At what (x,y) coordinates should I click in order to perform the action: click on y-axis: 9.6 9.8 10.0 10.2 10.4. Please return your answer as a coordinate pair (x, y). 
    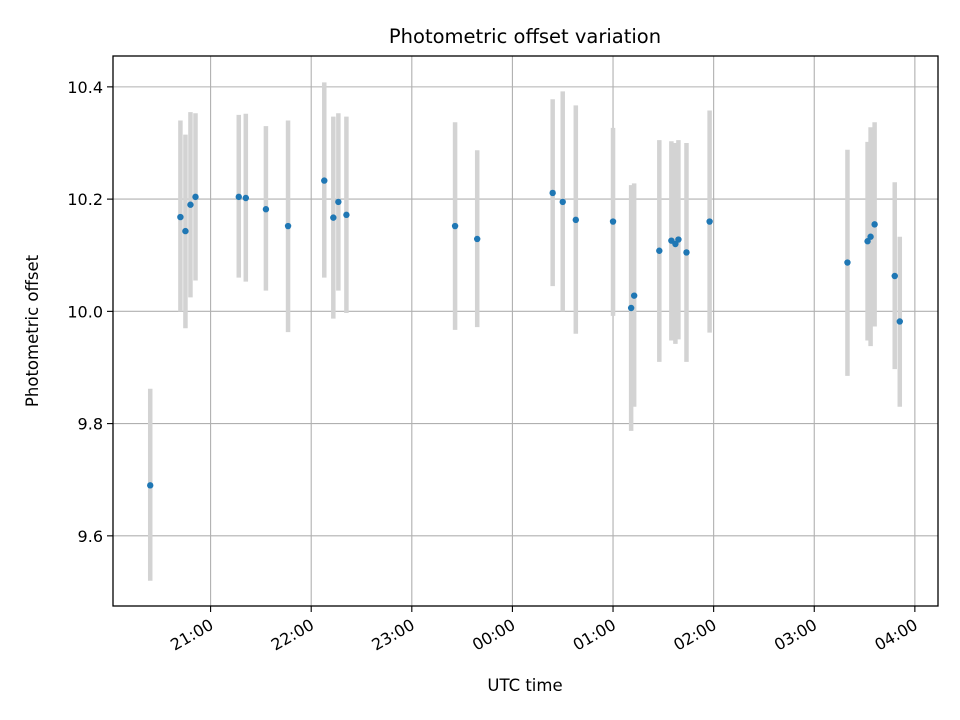
    Looking at the image, I should click on (90, 312).